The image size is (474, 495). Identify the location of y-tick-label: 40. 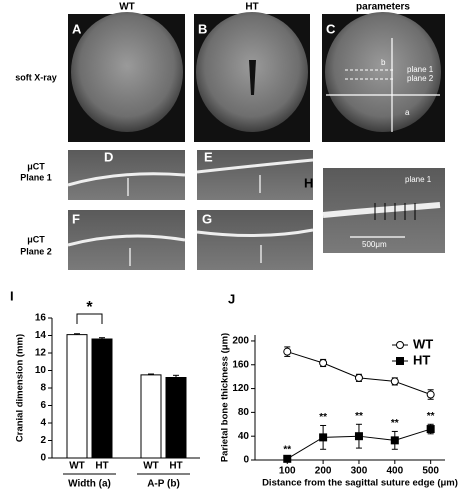
(244, 436).